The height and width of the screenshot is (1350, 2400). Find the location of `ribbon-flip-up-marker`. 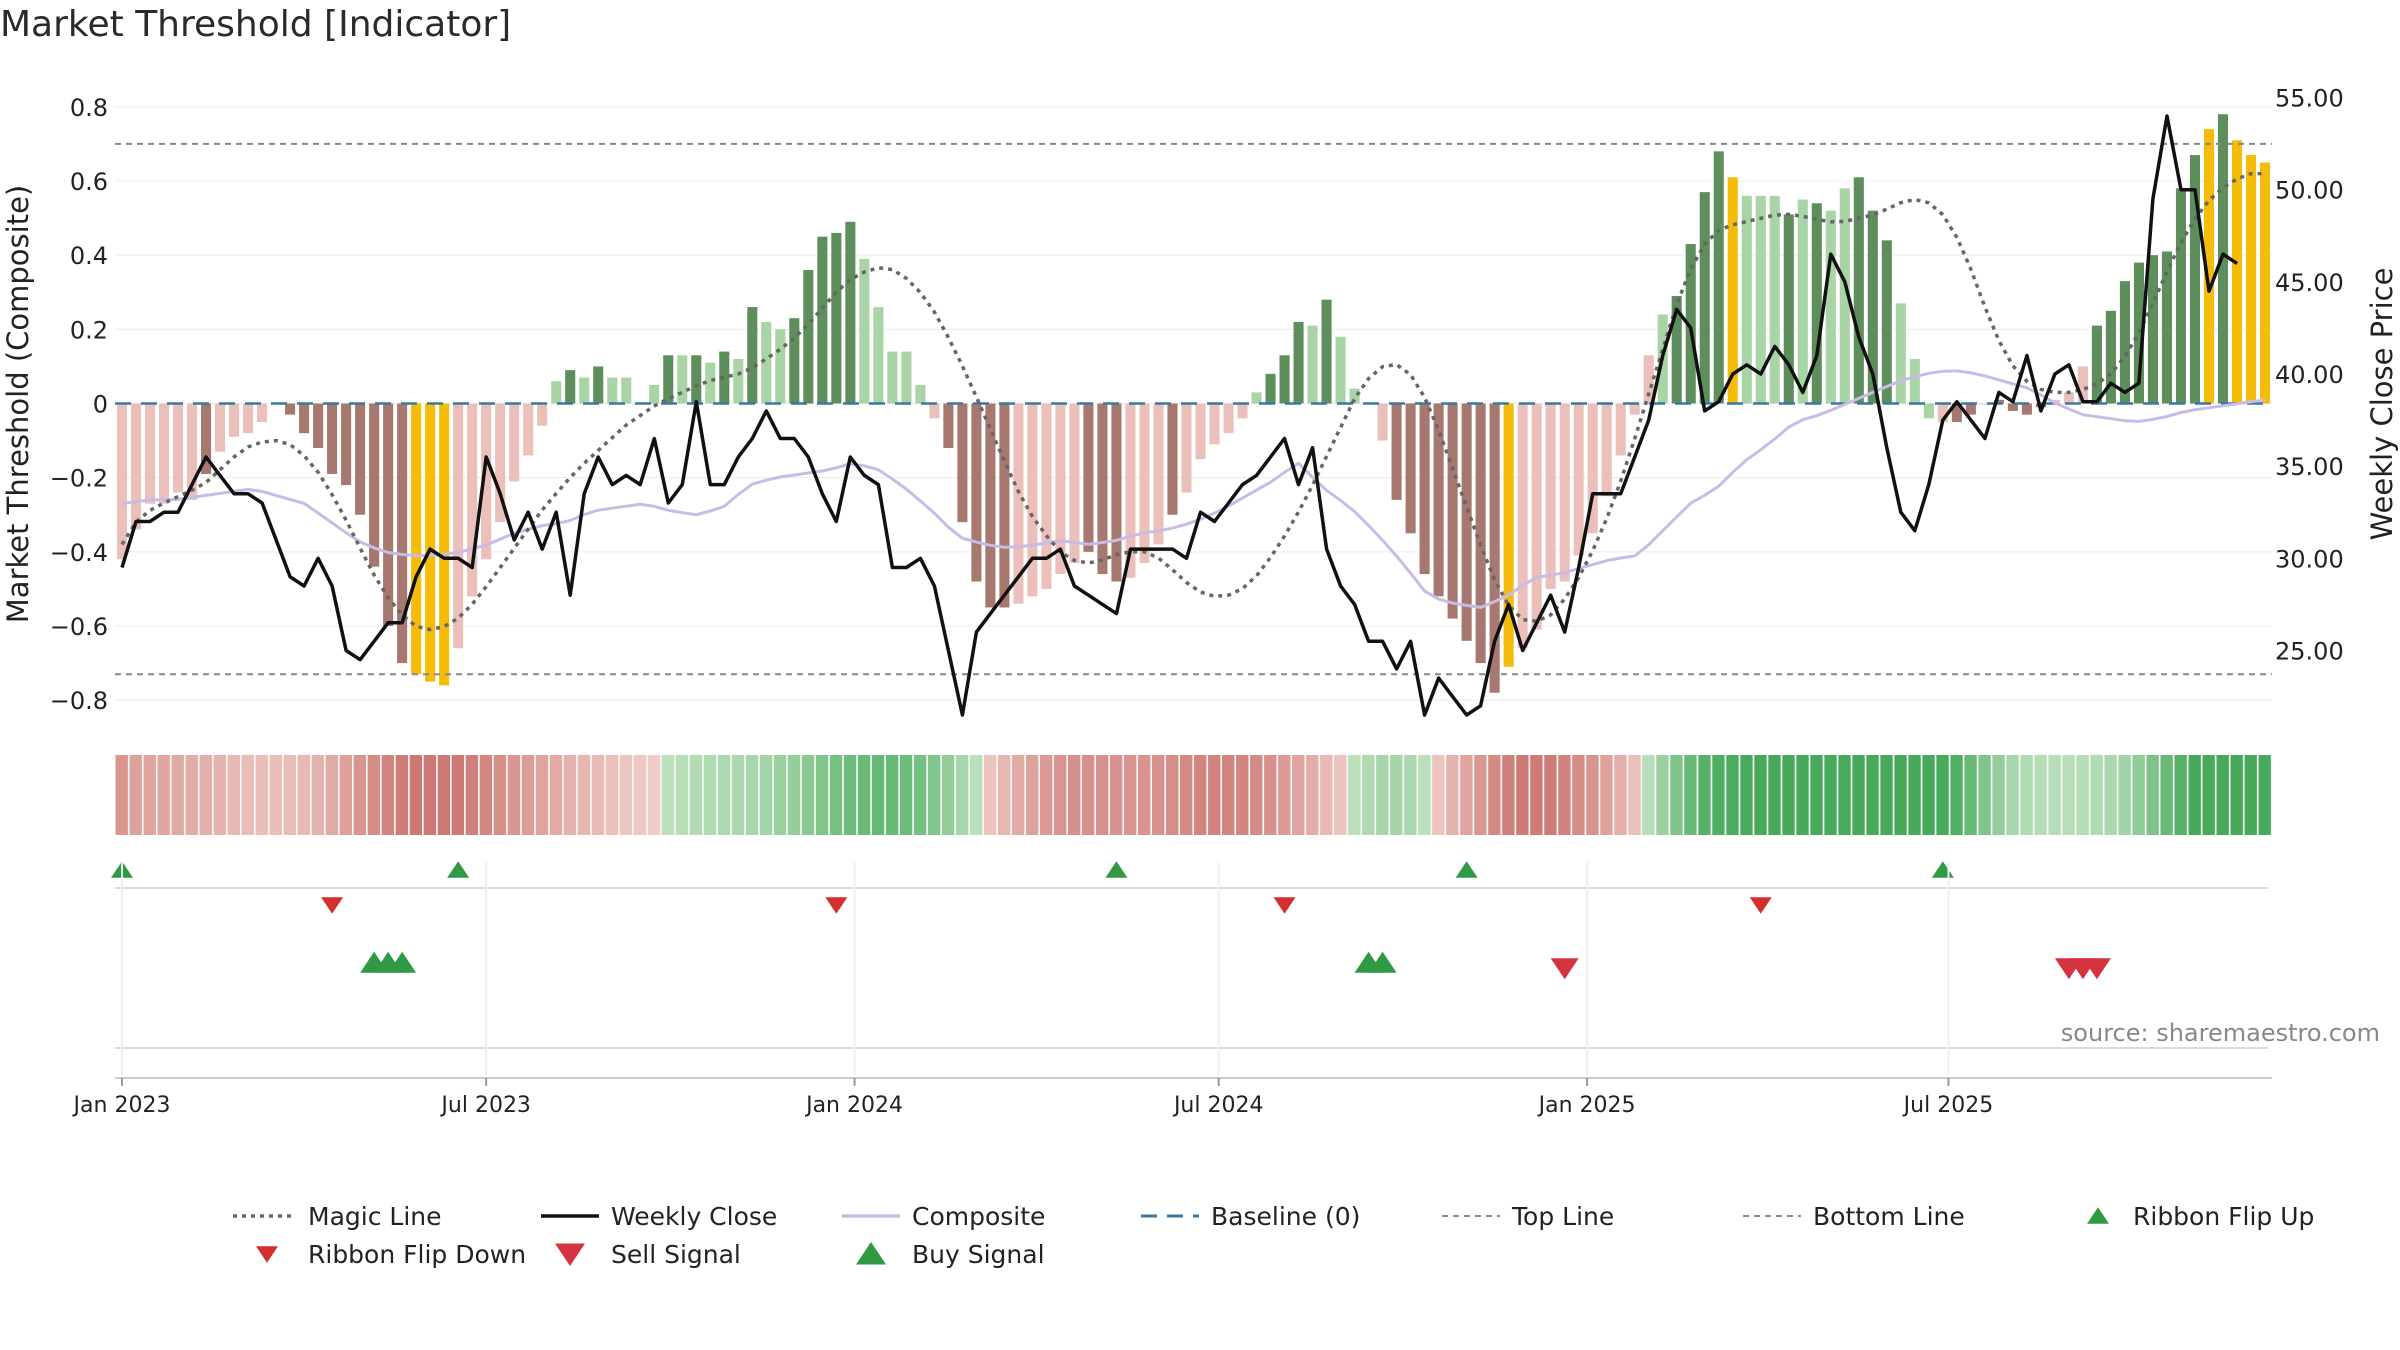

ribbon-flip-up-marker is located at coordinates (1942, 869).